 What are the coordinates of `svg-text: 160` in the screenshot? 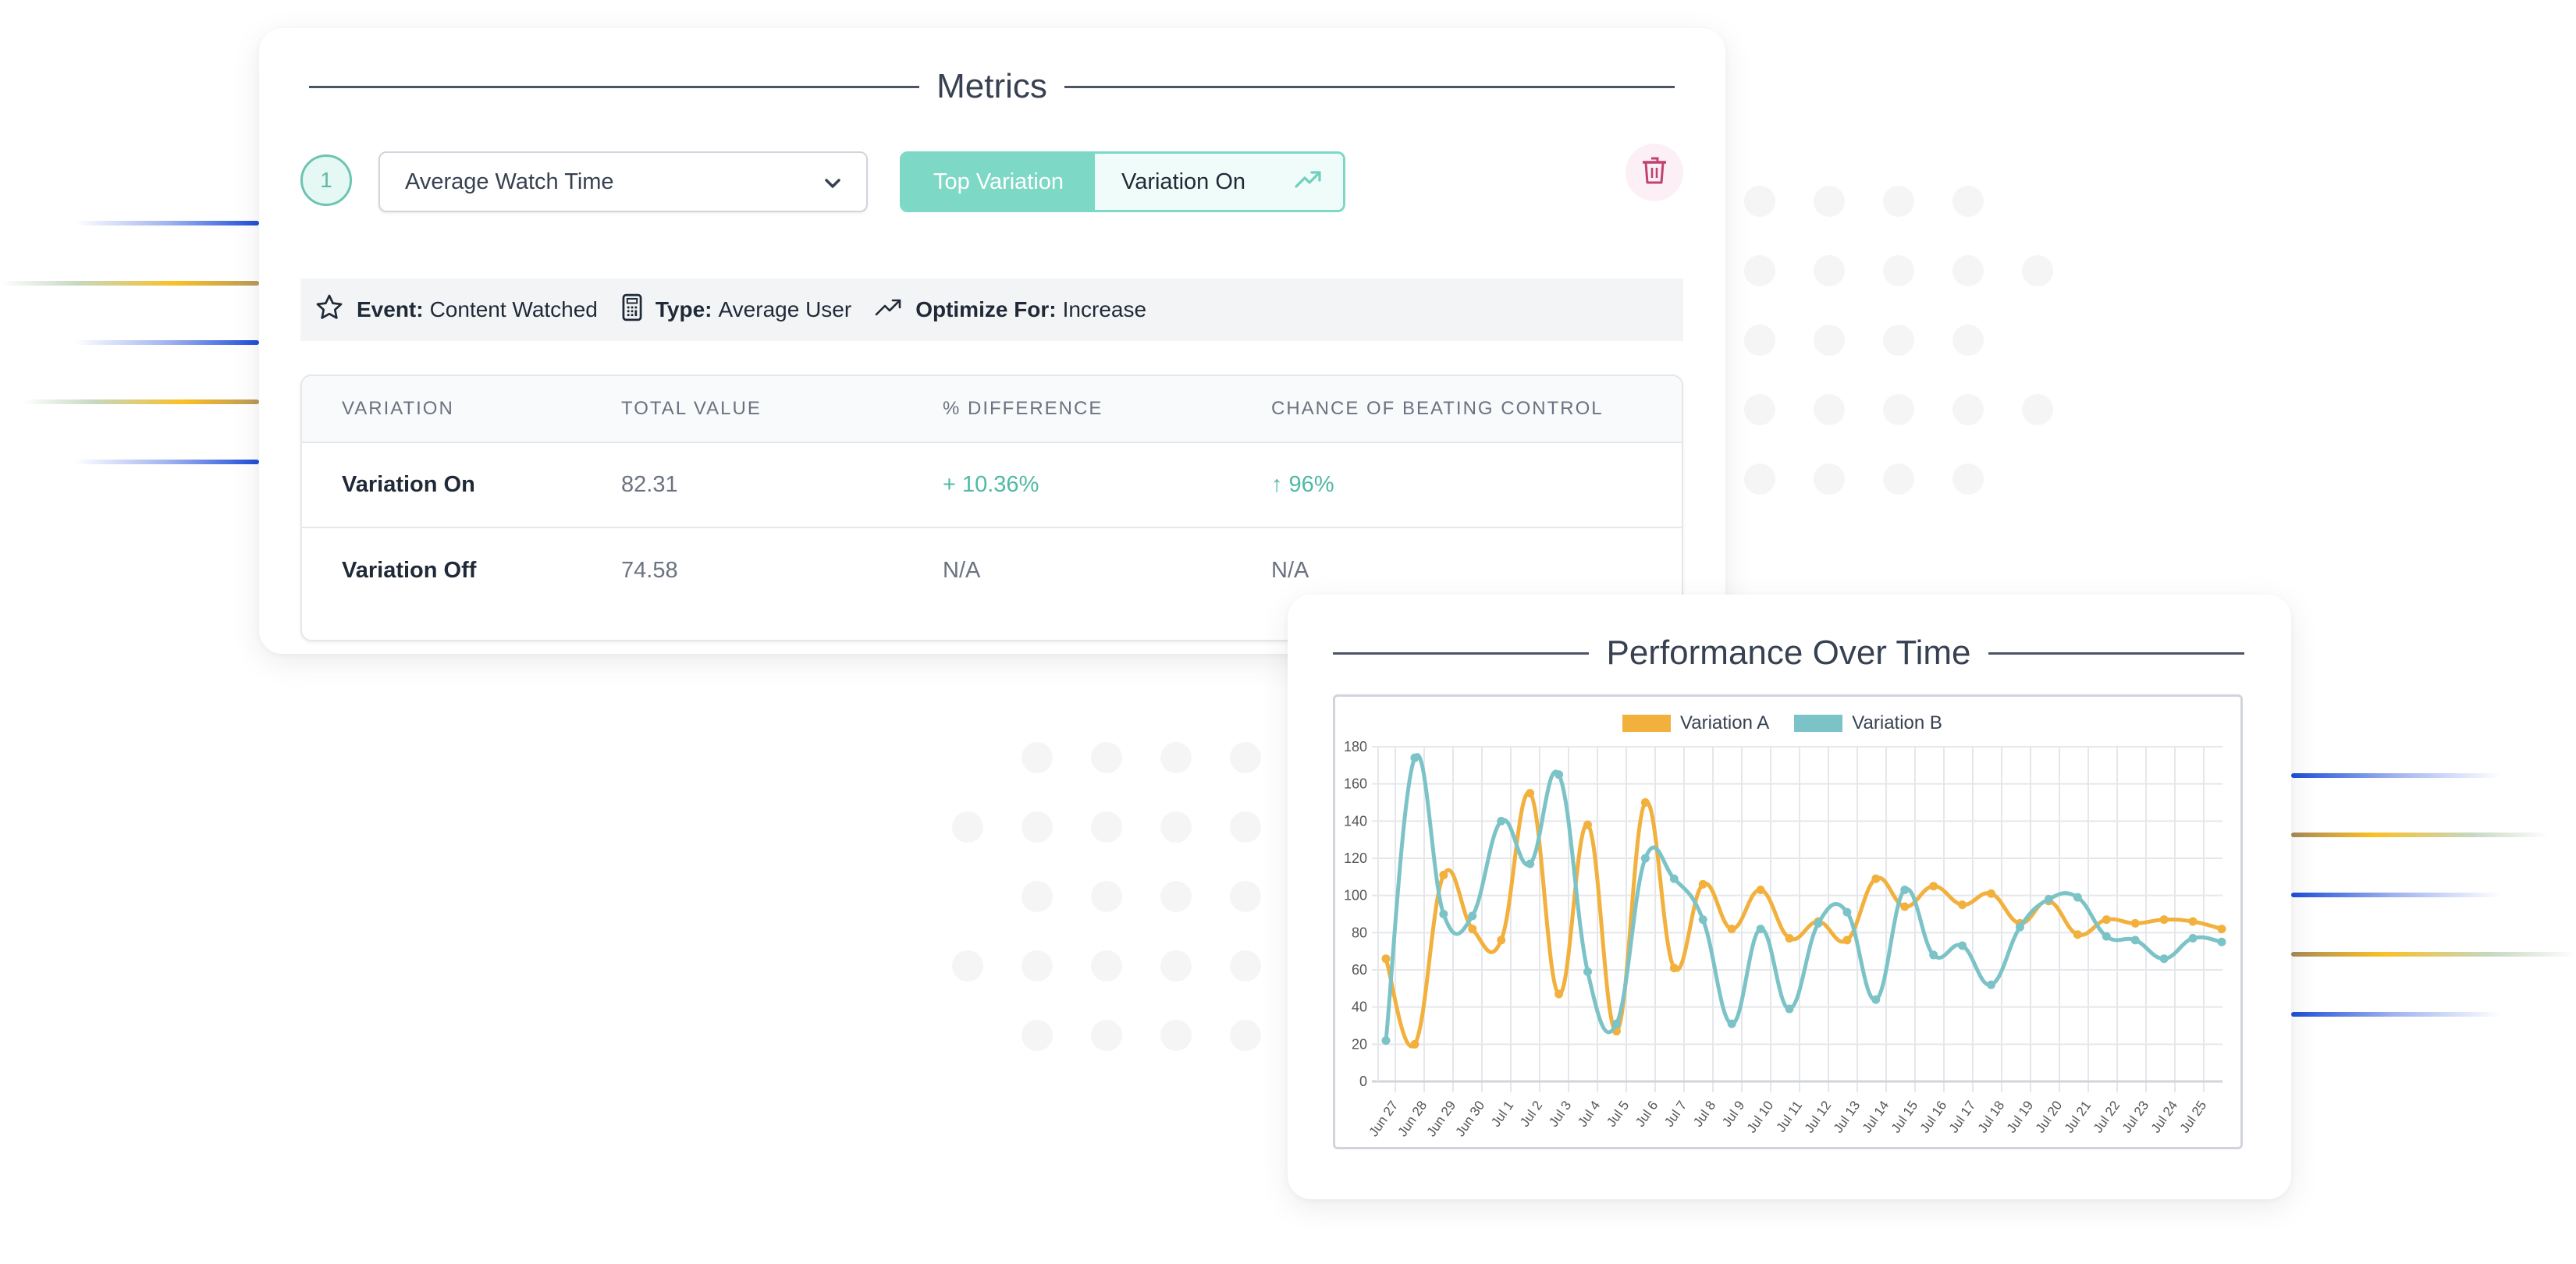 It's located at (1355, 784).